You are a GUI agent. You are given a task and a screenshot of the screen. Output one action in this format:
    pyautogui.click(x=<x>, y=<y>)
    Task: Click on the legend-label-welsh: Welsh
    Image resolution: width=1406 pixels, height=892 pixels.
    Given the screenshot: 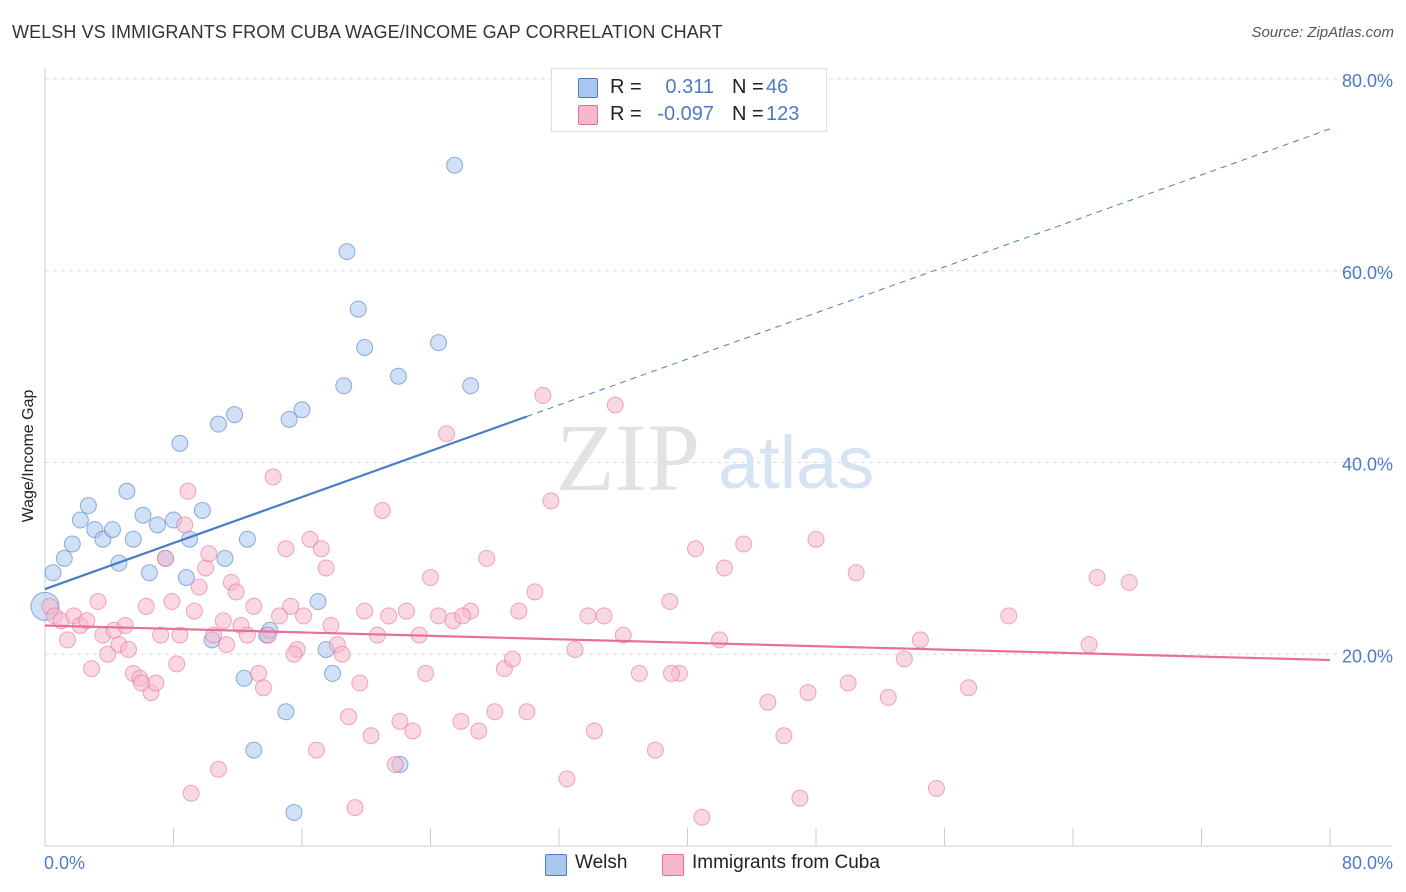 What is the action you would take?
    pyautogui.click(x=601, y=862)
    